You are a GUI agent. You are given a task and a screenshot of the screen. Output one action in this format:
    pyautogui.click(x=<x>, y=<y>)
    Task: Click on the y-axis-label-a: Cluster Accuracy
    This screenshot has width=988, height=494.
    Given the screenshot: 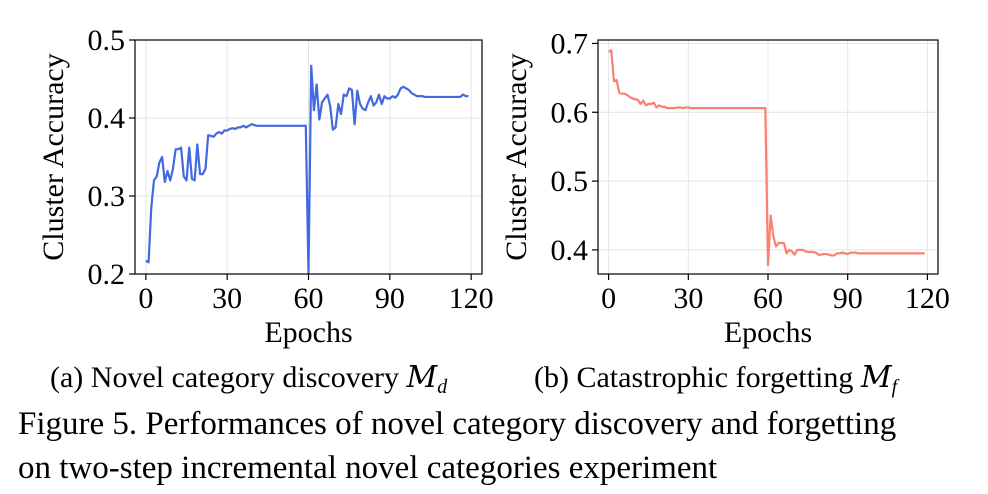 What is the action you would take?
    pyautogui.click(x=53, y=156)
    